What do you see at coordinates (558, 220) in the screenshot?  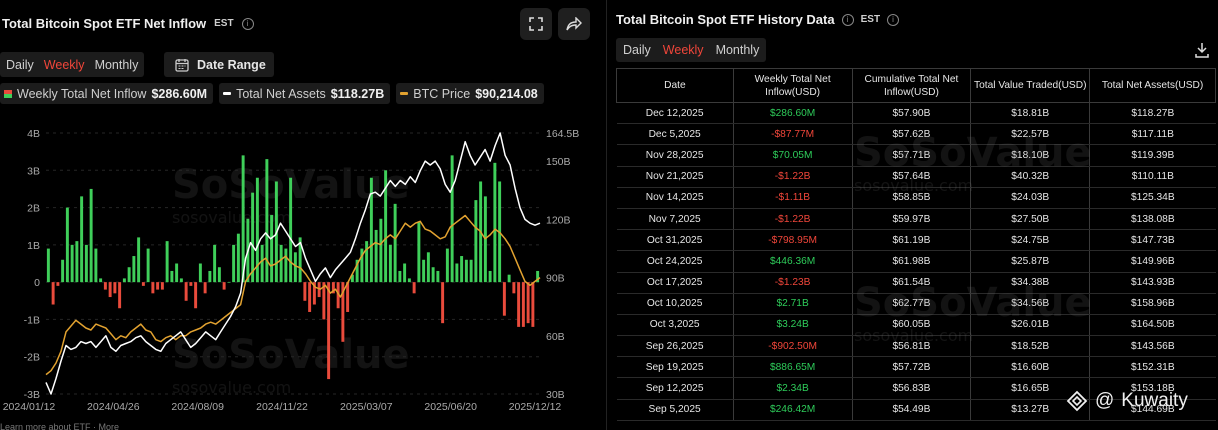 I see `right-tick-label: 120B` at bounding box center [558, 220].